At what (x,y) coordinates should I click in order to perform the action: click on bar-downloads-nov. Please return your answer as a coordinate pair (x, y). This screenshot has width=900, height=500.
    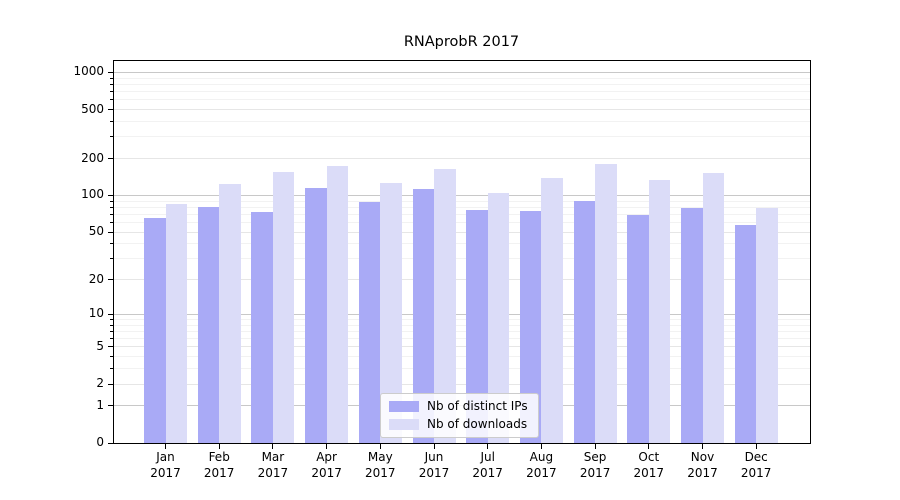
    Looking at the image, I should click on (713, 307).